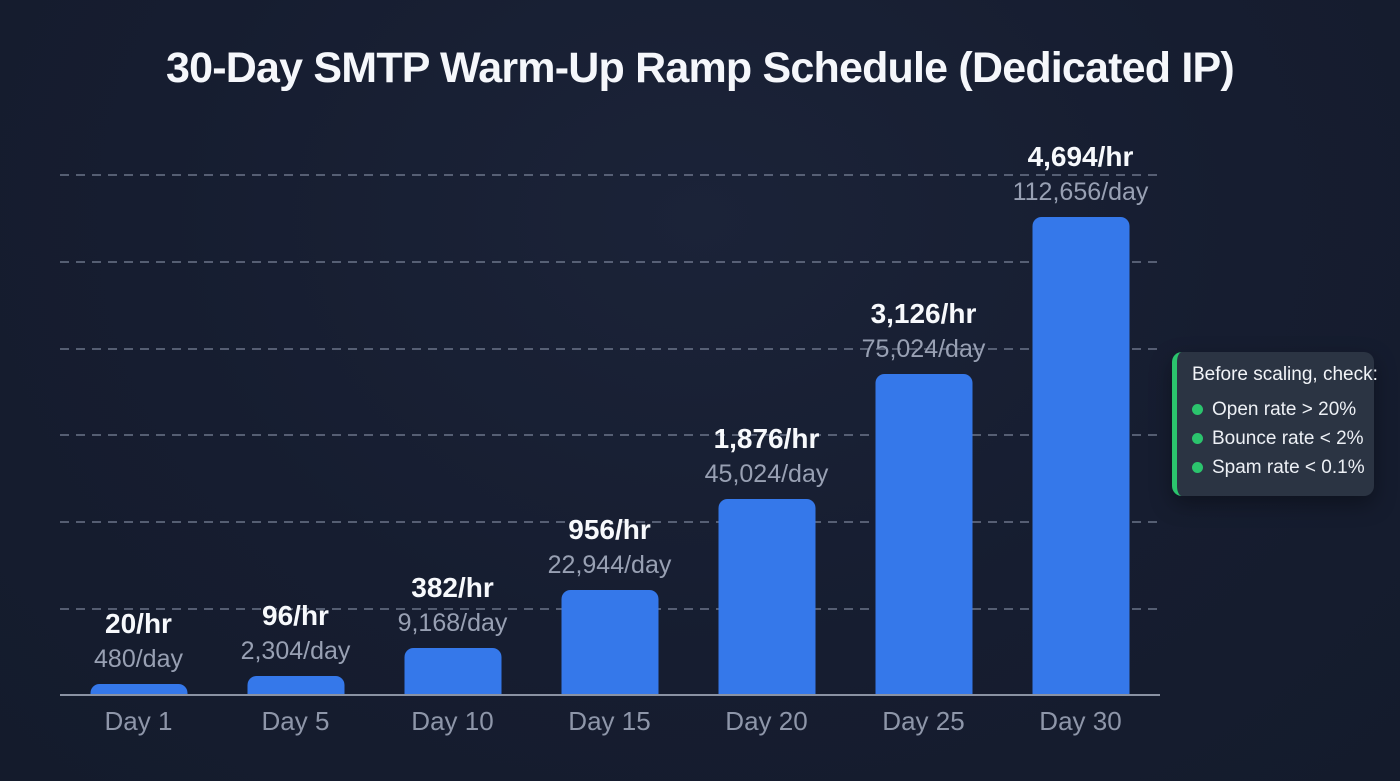  I want to click on x-axis-tick-label: Day 25, so click(923, 721).